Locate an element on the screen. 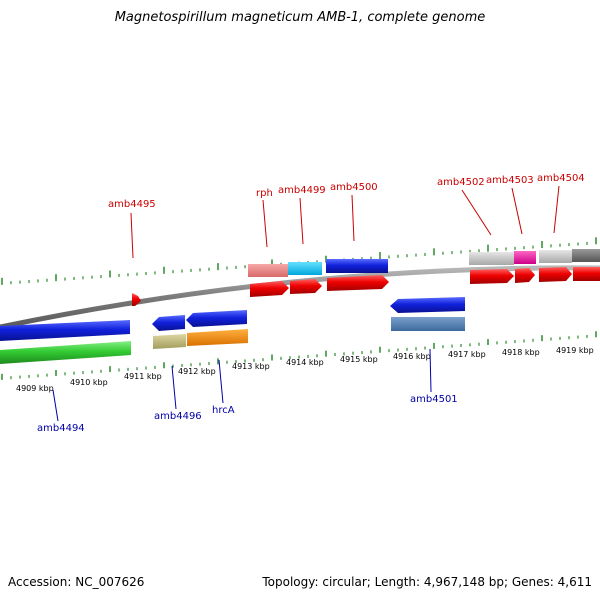 The width and height of the screenshot is (600, 600). gene-amb4502-band is located at coordinates (491, 258).